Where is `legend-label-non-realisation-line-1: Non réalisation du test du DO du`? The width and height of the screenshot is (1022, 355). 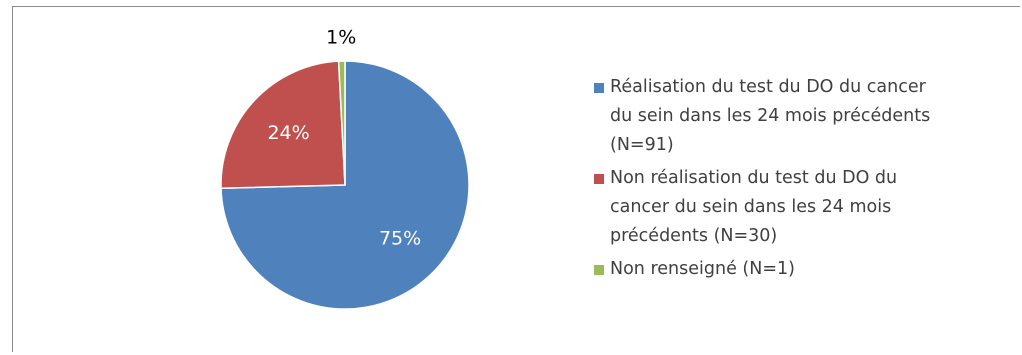
legend-label-non-realisation-line-1: Non réalisation du test du DO du is located at coordinates (754, 178).